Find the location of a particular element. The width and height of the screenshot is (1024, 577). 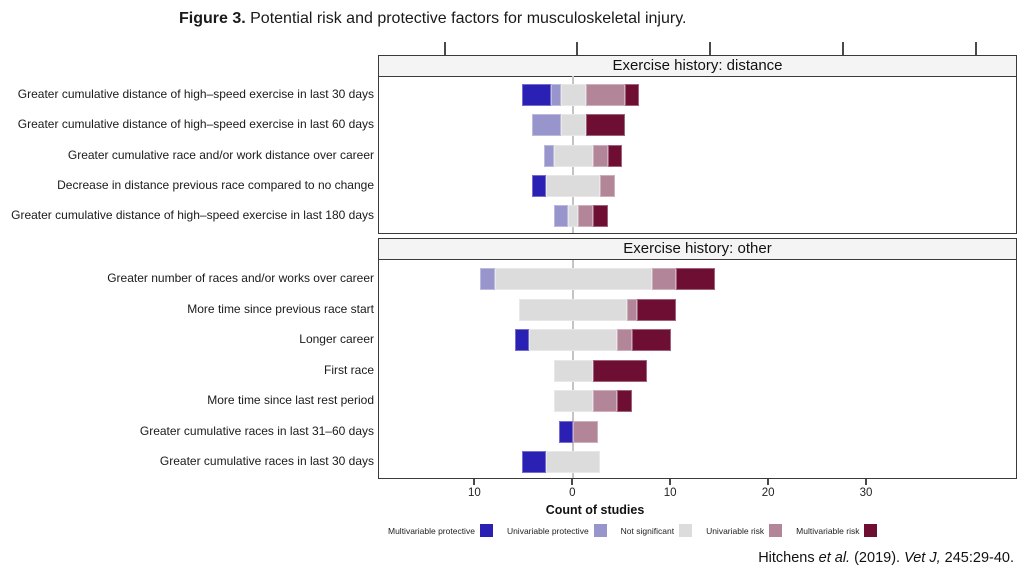

x-axis-title: Count of studies is located at coordinates (595, 510).